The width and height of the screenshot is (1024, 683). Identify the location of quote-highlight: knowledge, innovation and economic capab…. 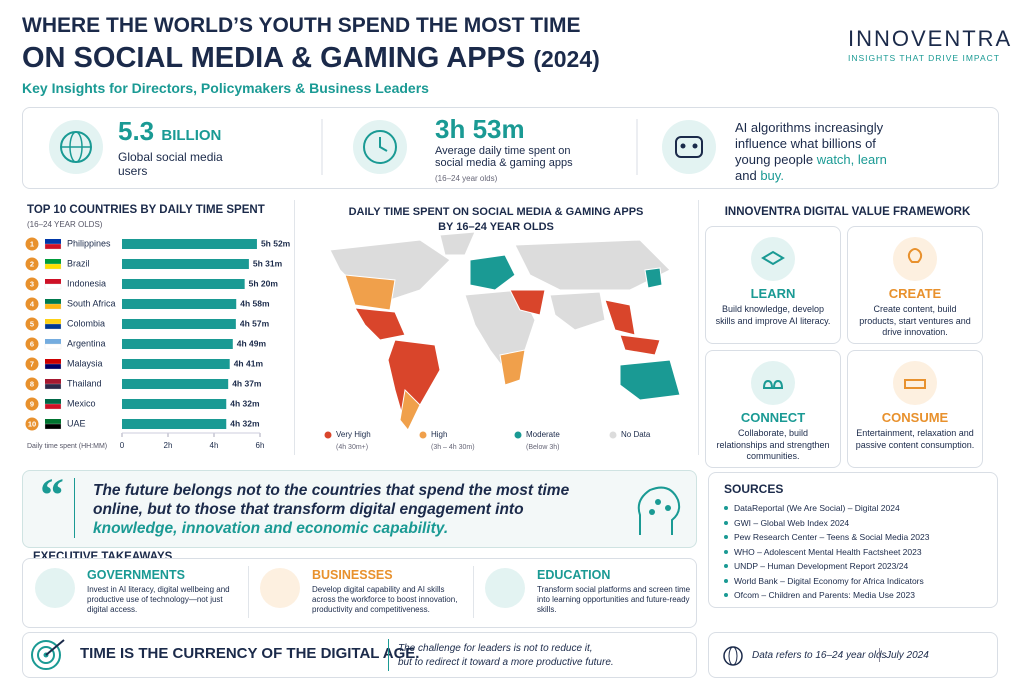
(271, 528).